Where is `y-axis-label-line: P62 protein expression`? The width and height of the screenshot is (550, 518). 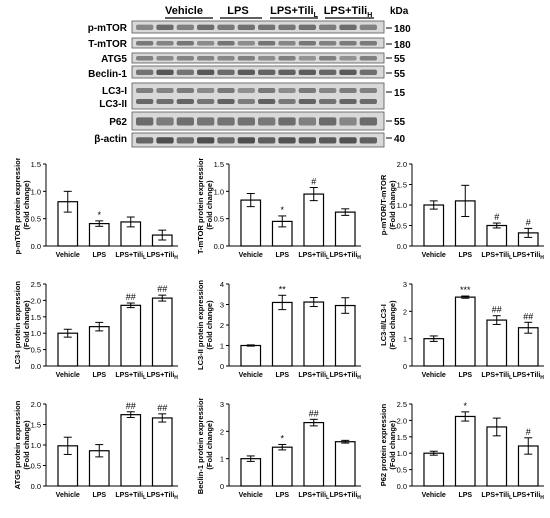 y-axis-label-line: P62 protein expression is located at coordinates (383, 444).